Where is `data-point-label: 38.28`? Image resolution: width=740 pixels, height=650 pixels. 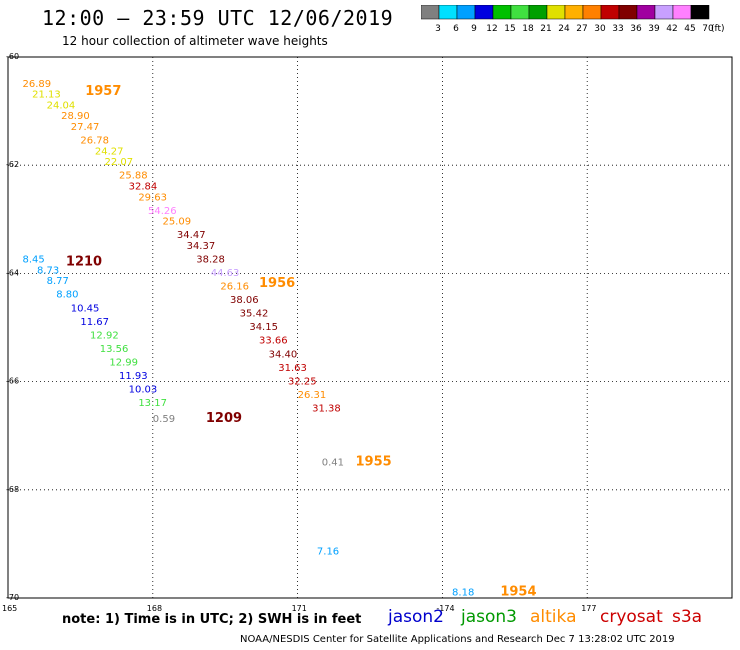 data-point-label: 38.28 is located at coordinates (210, 260).